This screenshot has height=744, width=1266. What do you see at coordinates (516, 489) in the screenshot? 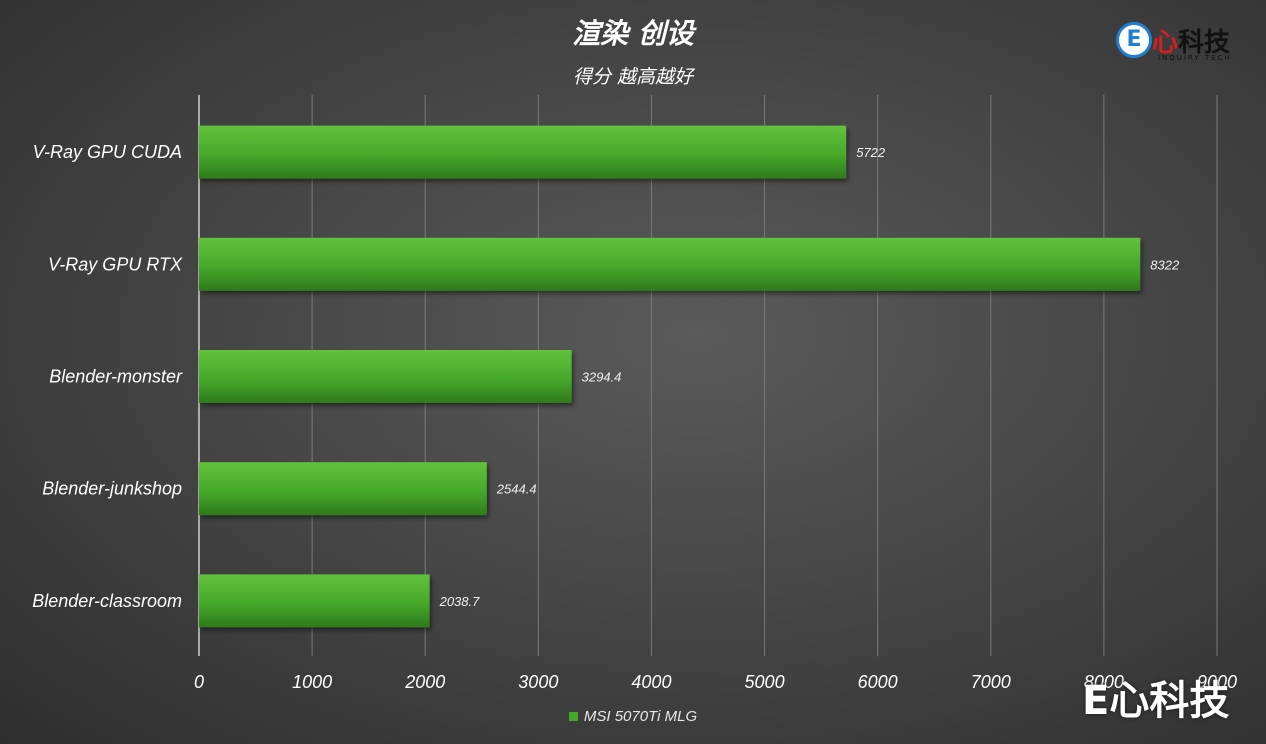
I see `data-label: 2544.4` at bounding box center [516, 489].